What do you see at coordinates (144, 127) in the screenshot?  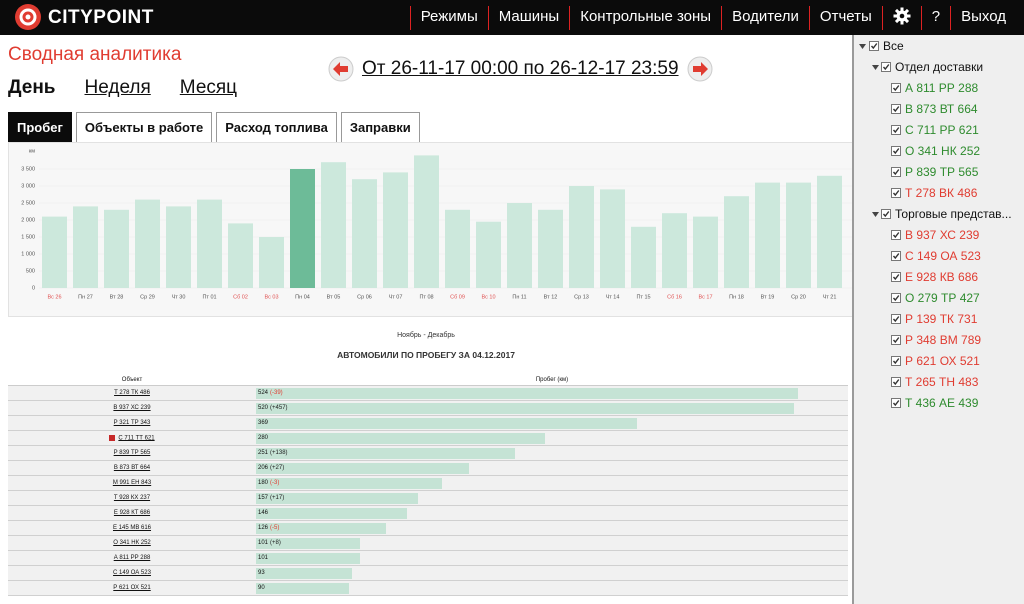 I see `tab: Объекты в работе` at bounding box center [144, 127].